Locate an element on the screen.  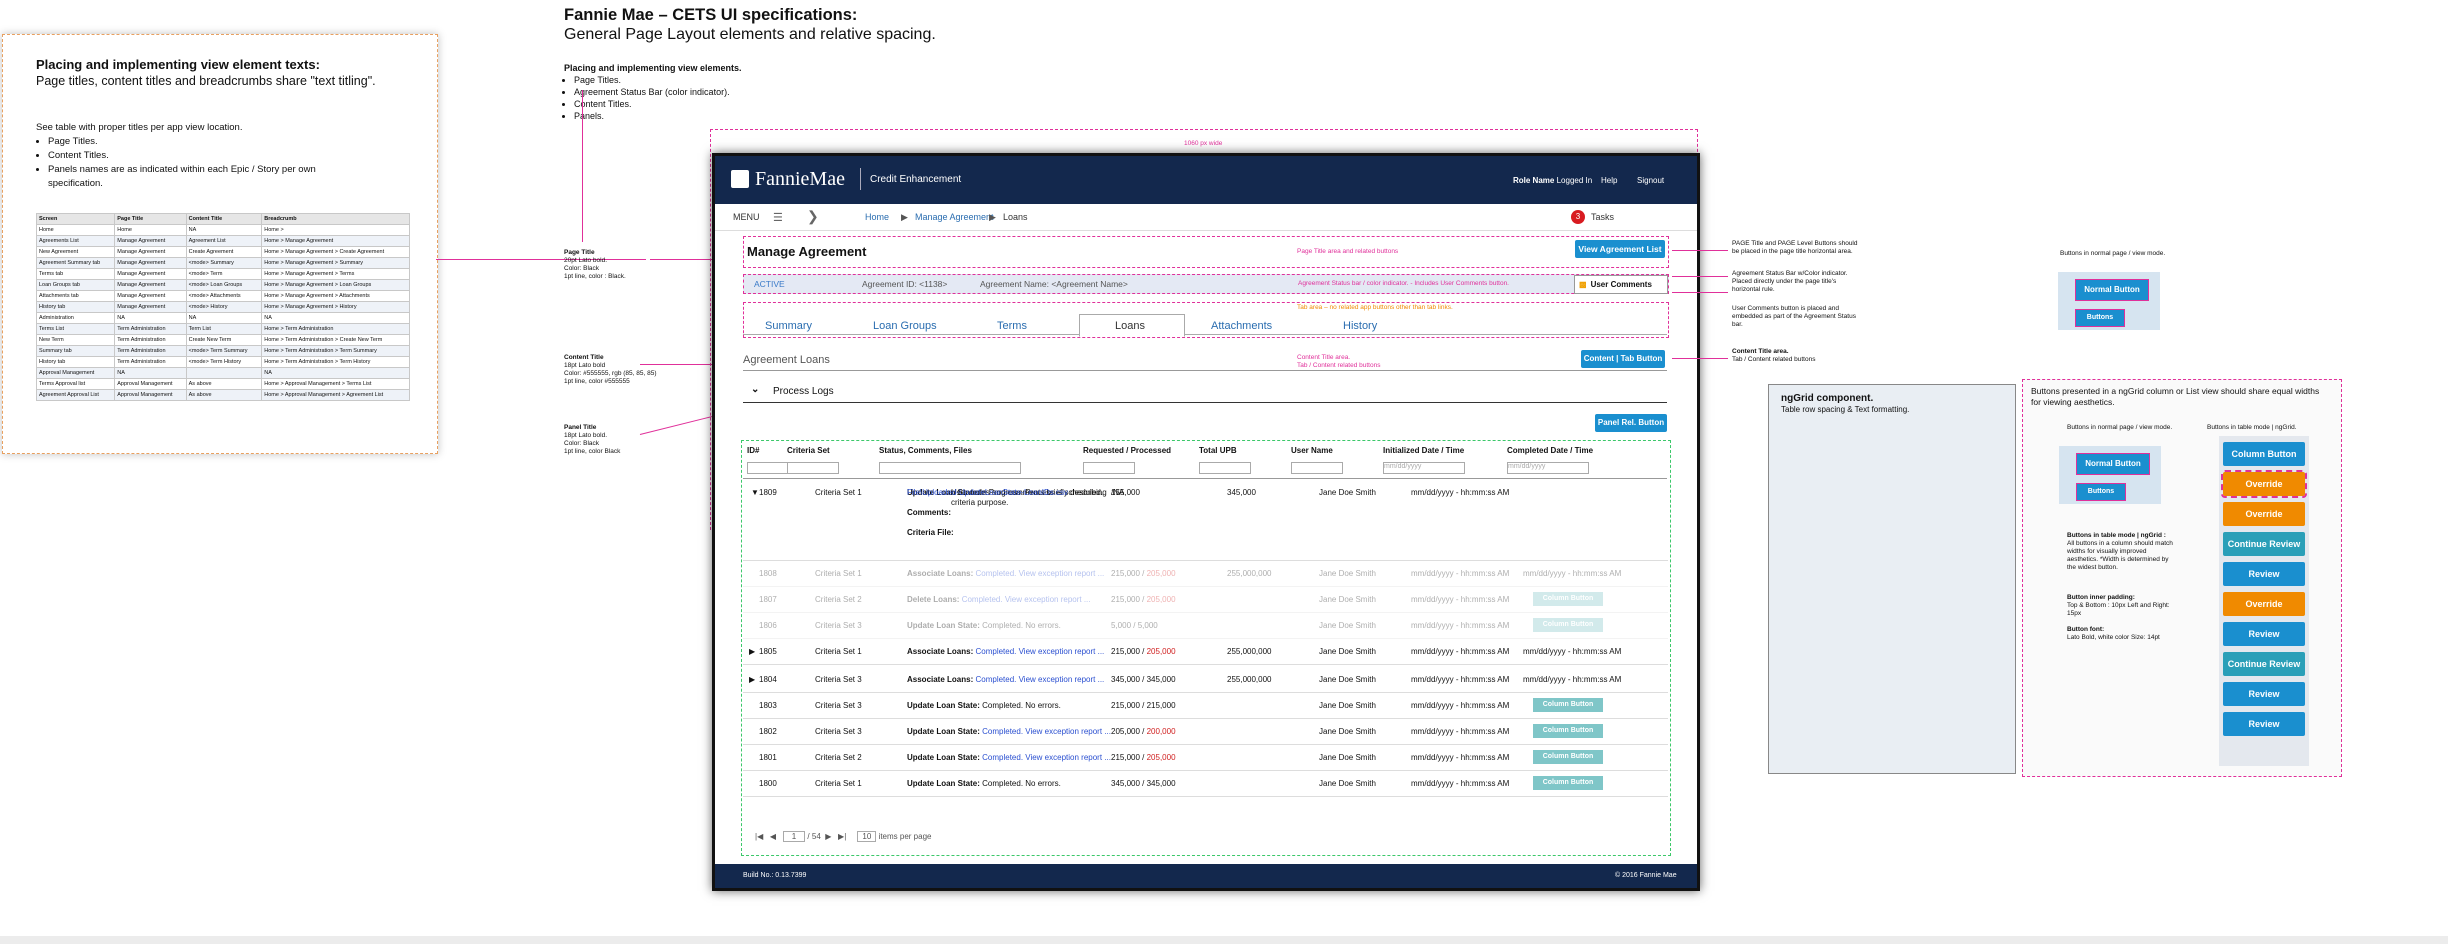
table-cell: Home > Manage Agreement > Loan Groups is located at coordinates (335, 285).